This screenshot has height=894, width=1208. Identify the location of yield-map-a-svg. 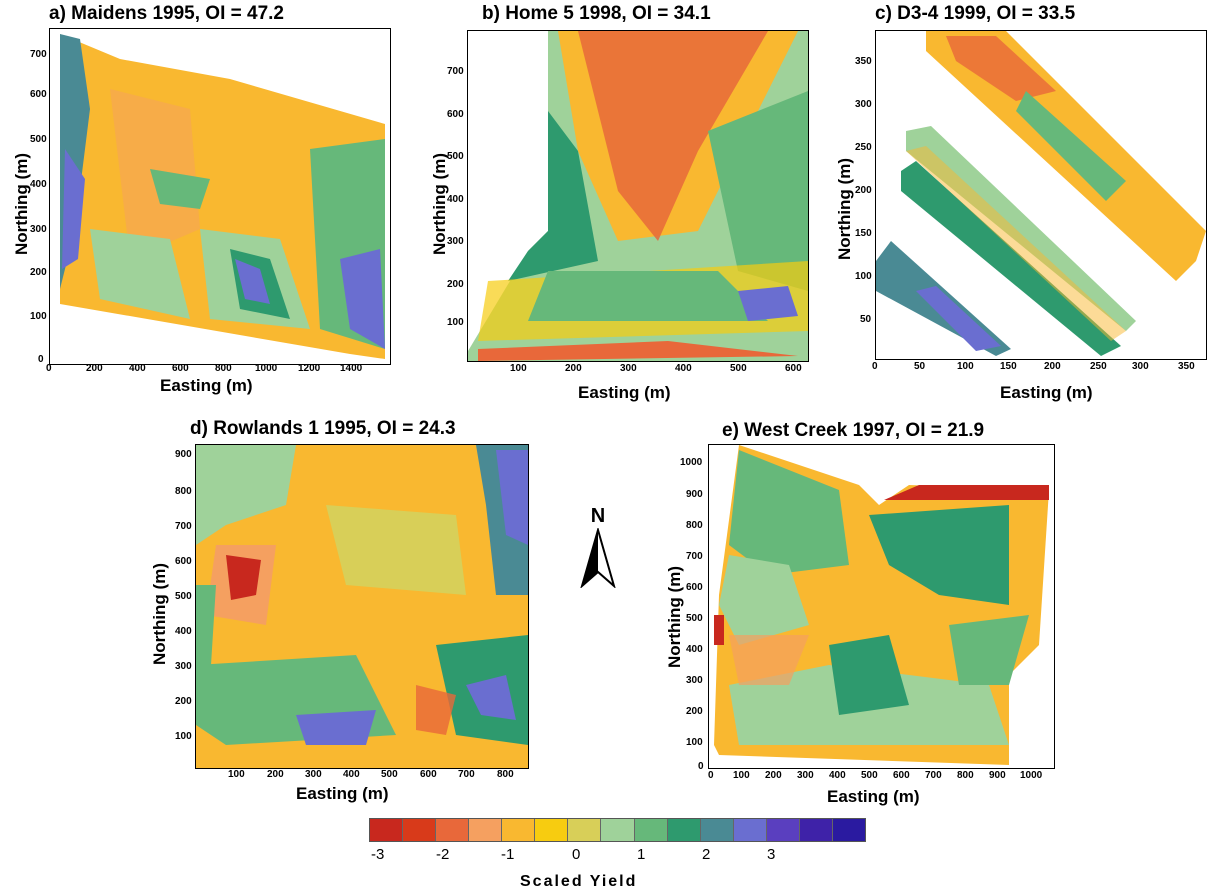
(222, 196).